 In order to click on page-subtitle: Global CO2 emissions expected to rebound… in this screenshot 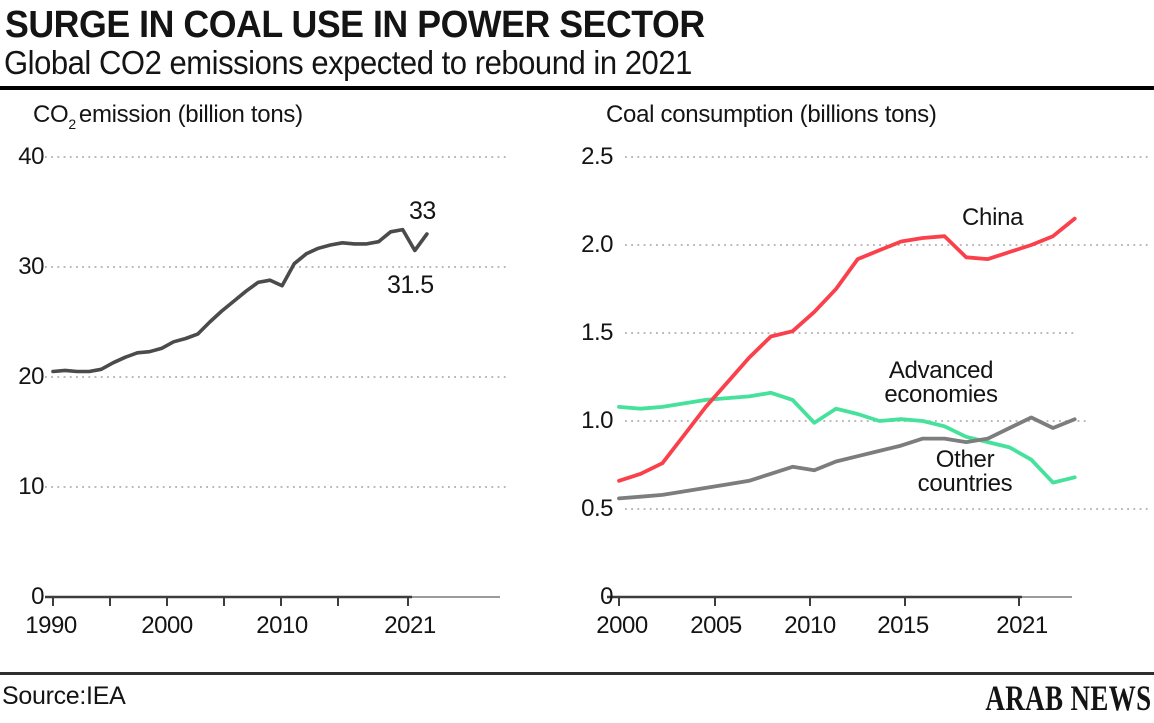, I will do `click(348, 62)`.